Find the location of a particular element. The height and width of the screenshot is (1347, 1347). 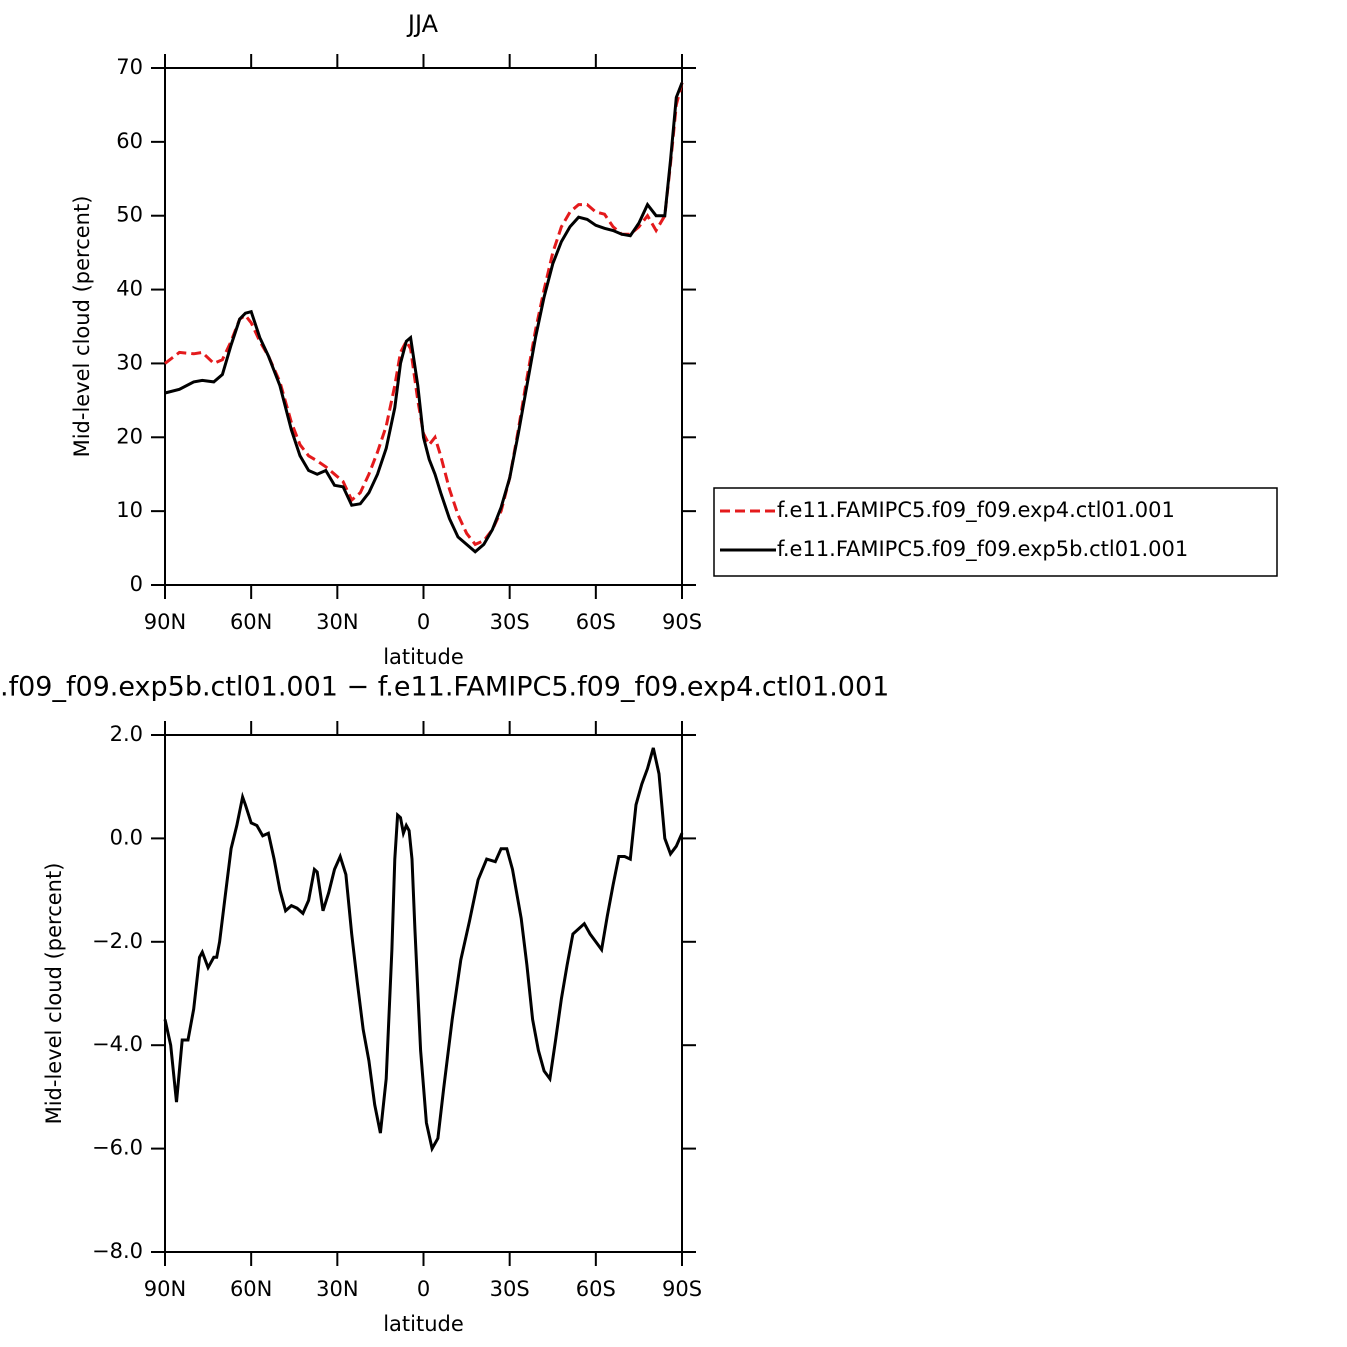

y-tick-label: 60 is located at coordinates (129, 141).